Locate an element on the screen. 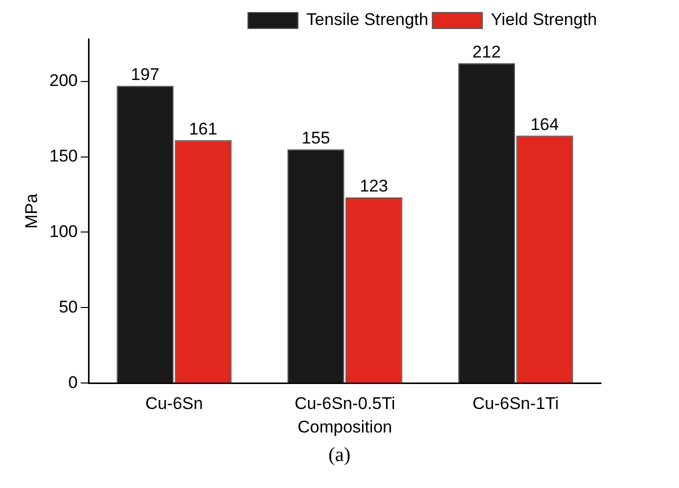 The height and width of the screenshot is (488, 679). x-tick-label: Cu-6Sn-1Ti is located at coordinates (515, 404).